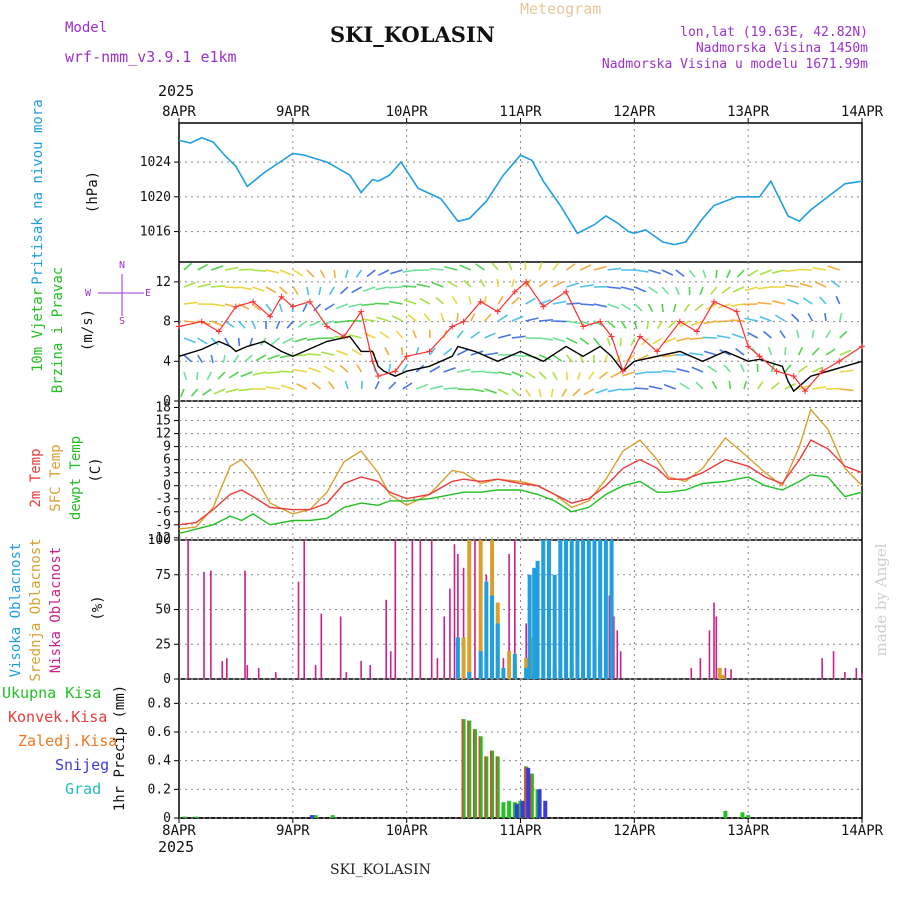 This screenshot has height=900, width=900. I want to click on x-tick-label-top: 12APR, so click(634, 112).